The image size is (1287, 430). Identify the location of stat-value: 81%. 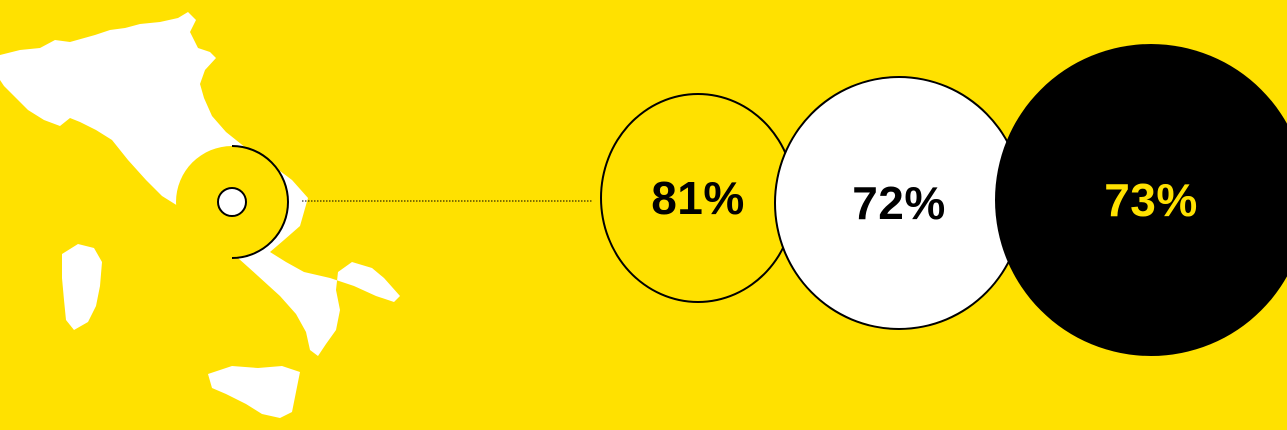
(698, 198).